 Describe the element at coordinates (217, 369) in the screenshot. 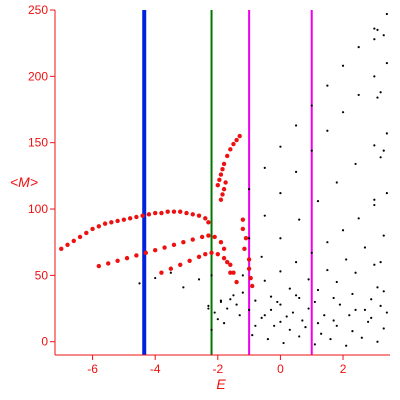

I see `x-tick-label: -2` at that location.